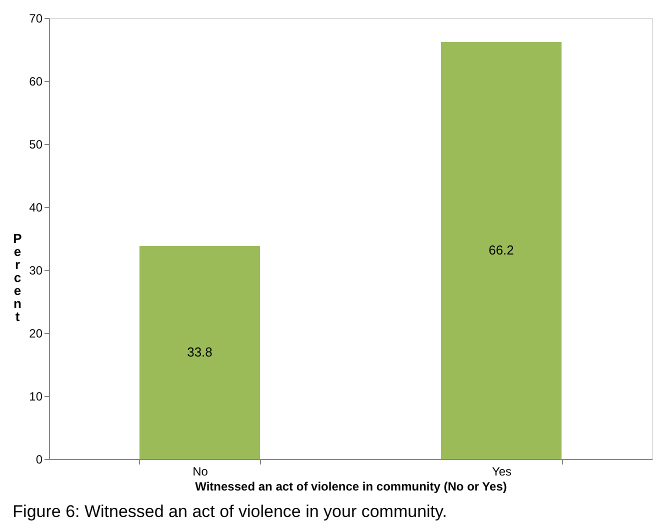 This screenshot has width=664, height=532. What do you see at coordinates (36, 207) in the screenshot?
I see `y-tick-label: 40` at bounding box center [36, 207].